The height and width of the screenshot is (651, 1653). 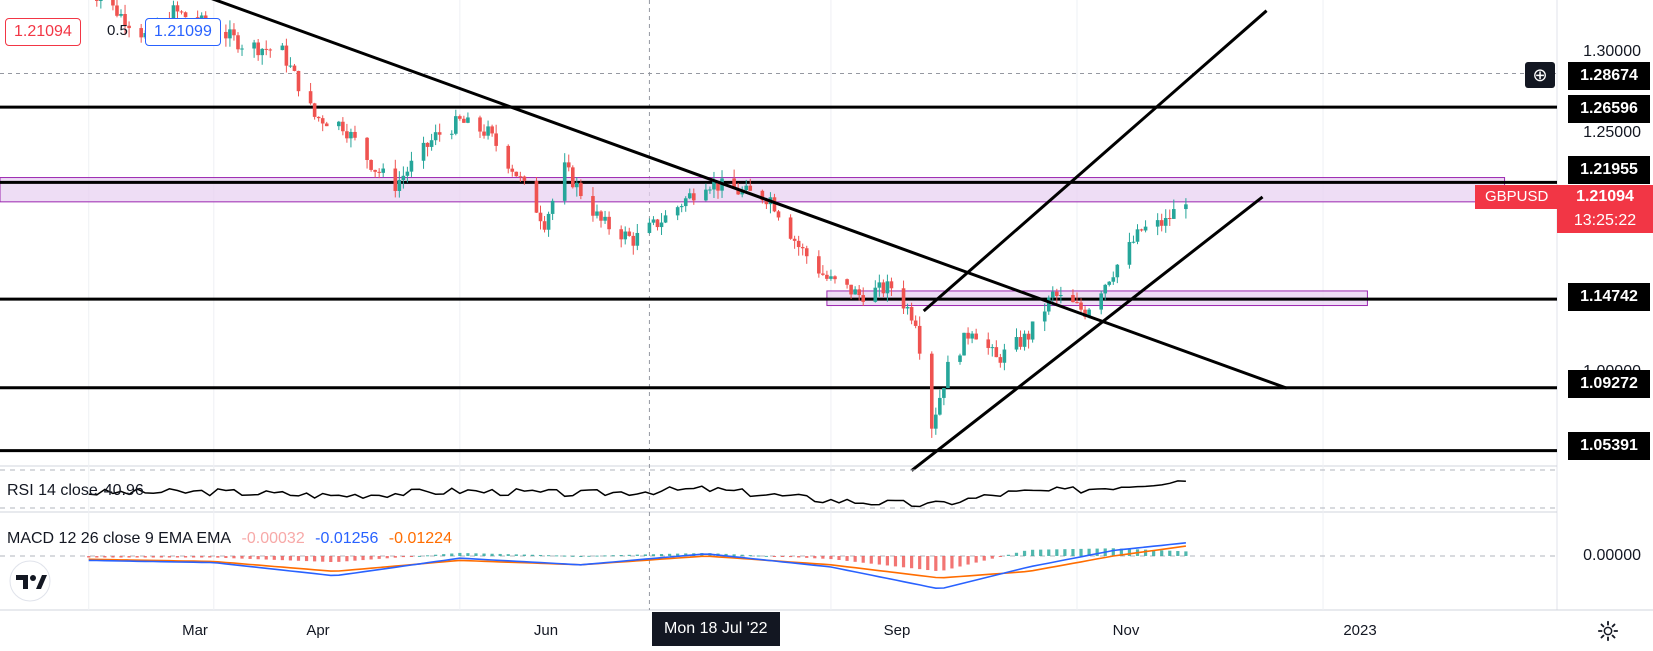 I want to click on symbol-tag: GBPUSD, so click(x=1517, y=197).